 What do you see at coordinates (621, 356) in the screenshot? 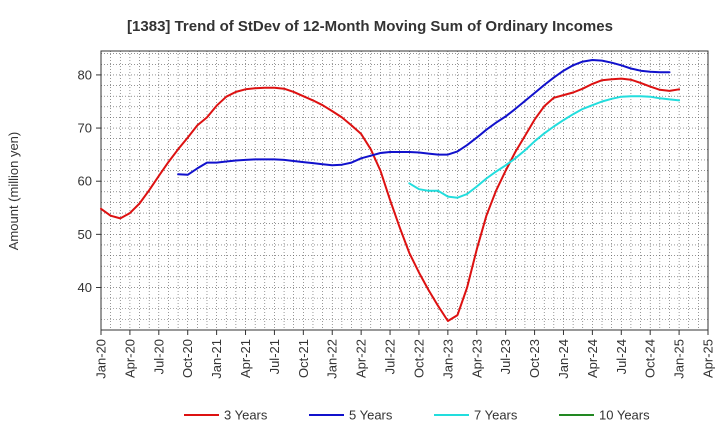
I see `x-tick-label: Jul-24` at bounding box center [621, 356].